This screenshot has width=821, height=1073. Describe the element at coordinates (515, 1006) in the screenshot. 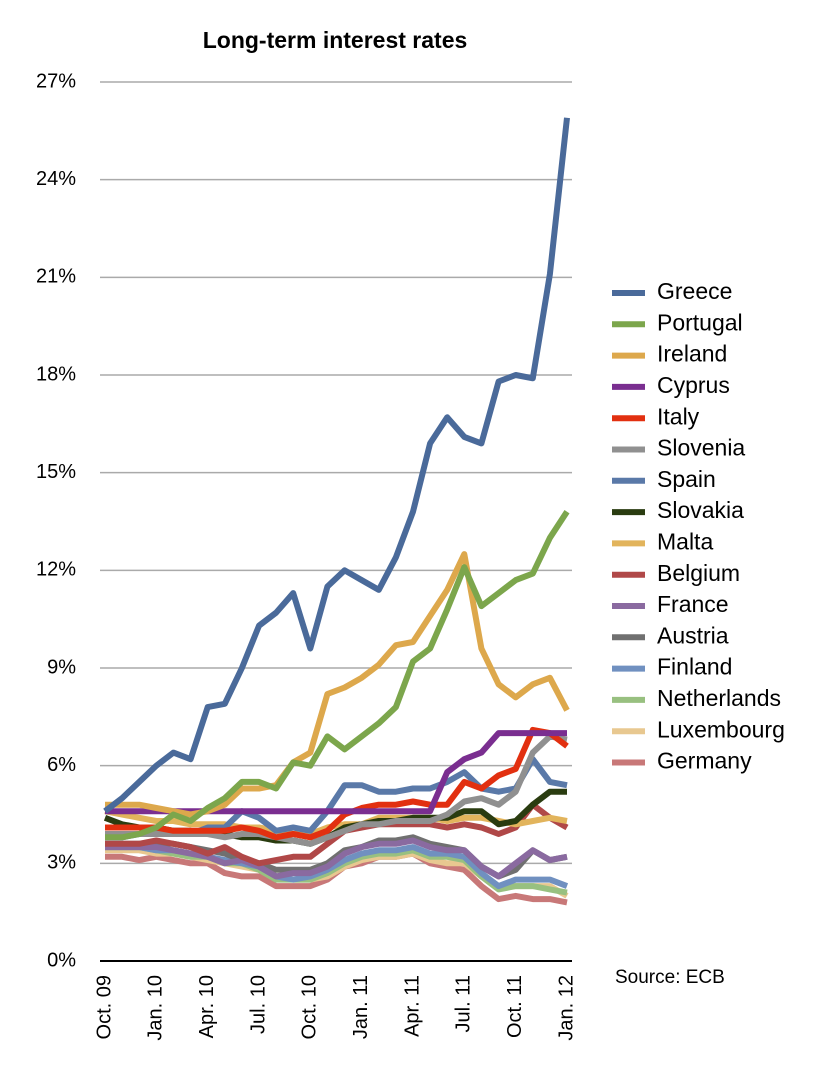

I see `x-tick-label: Oct. 11` at that location.